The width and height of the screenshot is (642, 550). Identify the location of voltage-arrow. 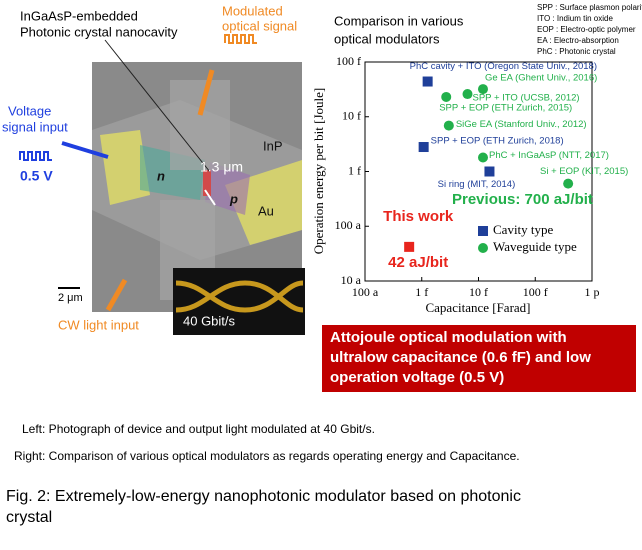
(85, 150).